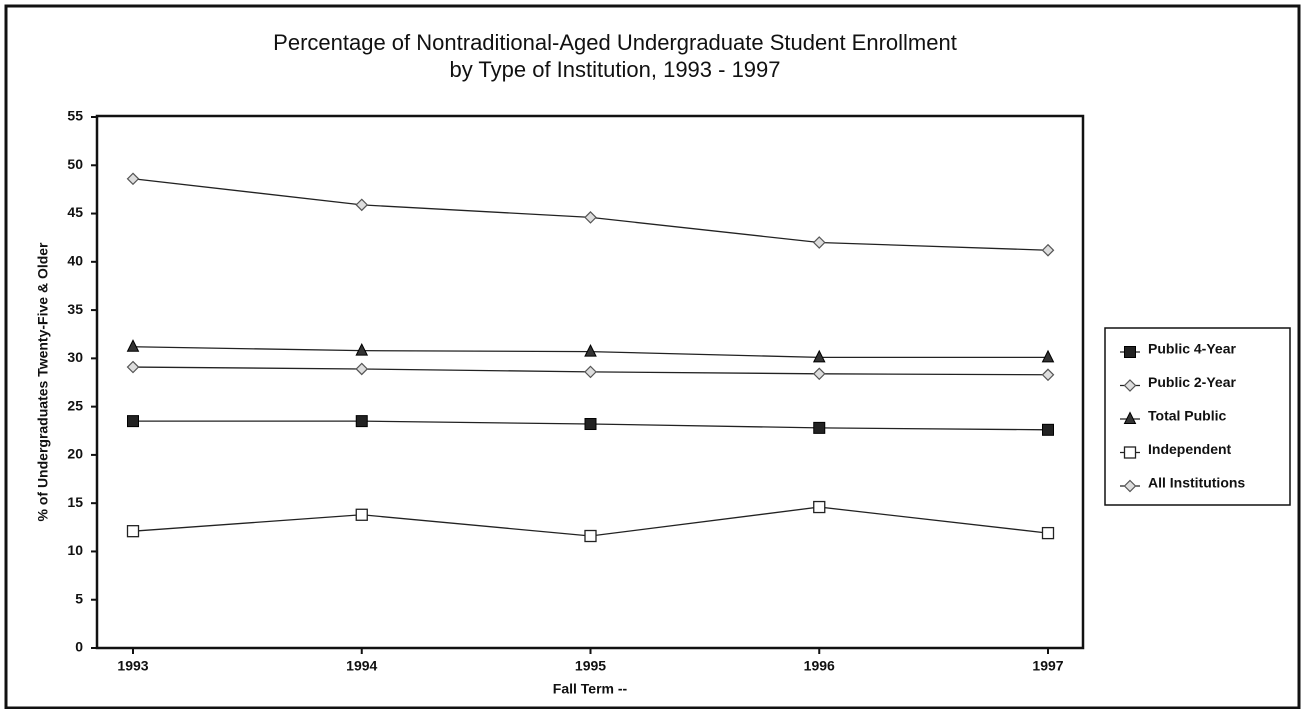 This screenshot has height=709, width=1303. What do you see at coordinates (75, 454) in the screenshot?
I see `y-tick-label: 20` at bounding box center [75, 454].